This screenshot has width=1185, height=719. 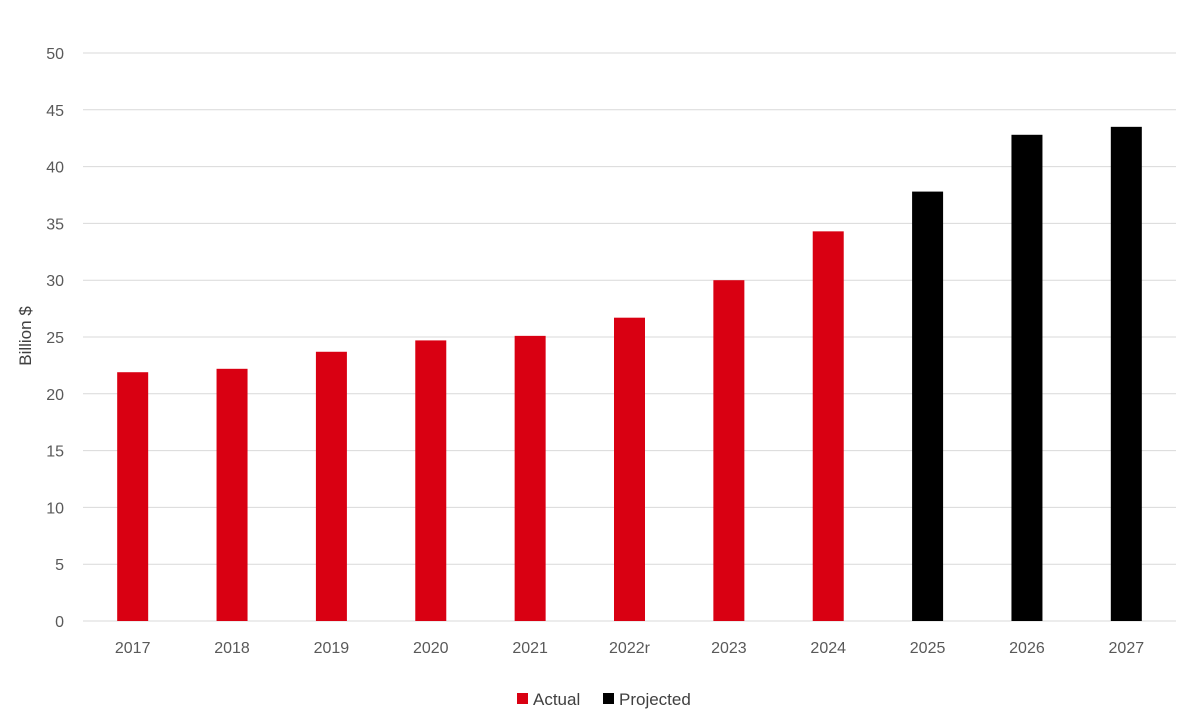 What do you see at coordinates (55, 508) in the screenshot?
I see `y-tick-label: 10` at bounding box center [55, 508].